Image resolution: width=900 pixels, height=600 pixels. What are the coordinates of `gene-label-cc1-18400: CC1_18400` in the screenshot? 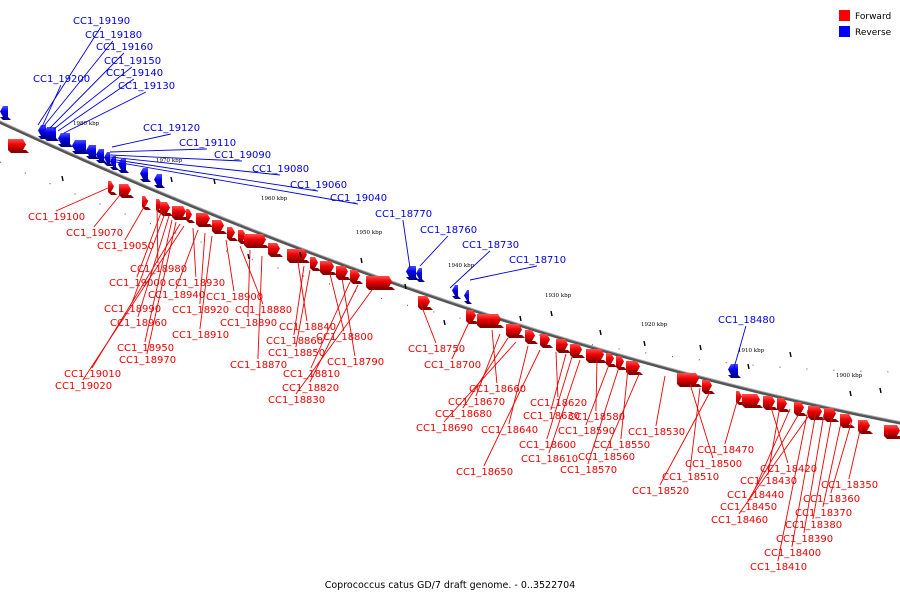 It's located at (792, 553).